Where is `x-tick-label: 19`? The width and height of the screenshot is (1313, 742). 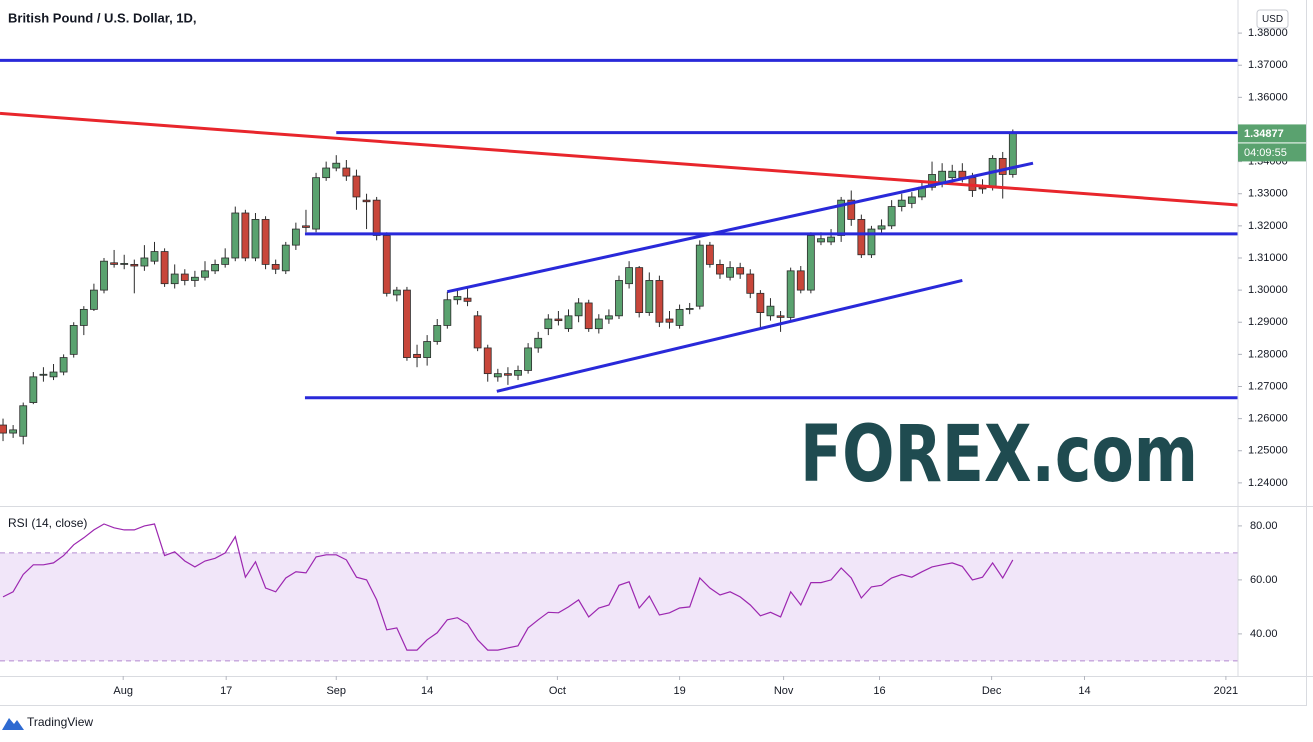
x-tick-label: 19 is located at coordinates (679, 691).